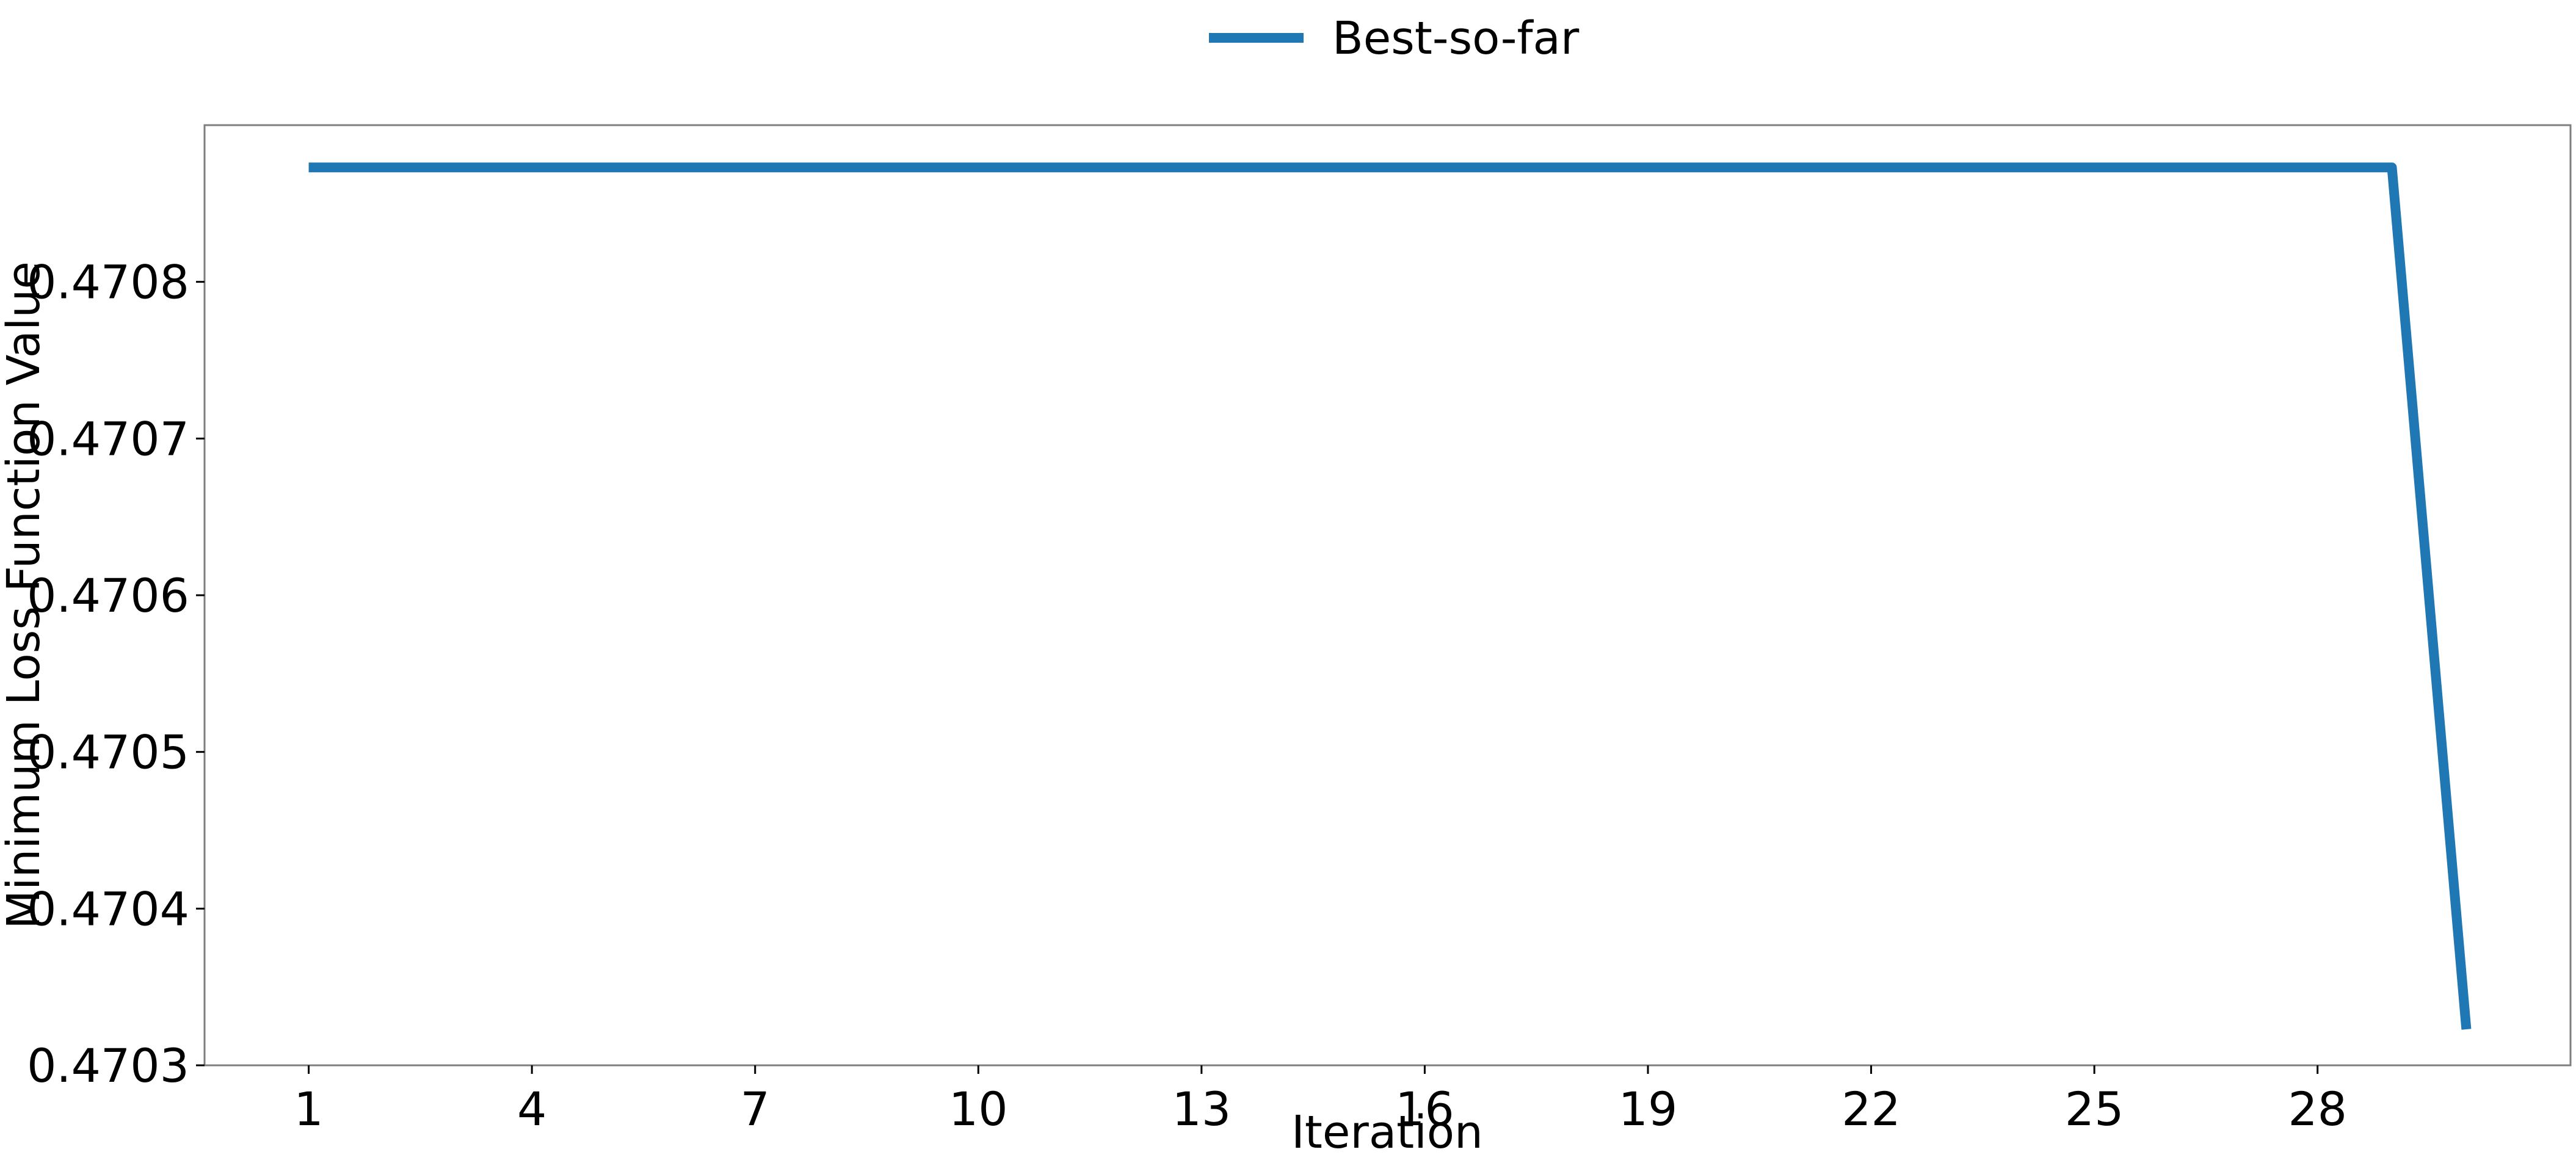 Image resolution: width=2576 pixels, height=1163 pixels. Describe the element at coordinates (1648, 1109) in the screenshot. I see `x-tick-label: 19` at that location.